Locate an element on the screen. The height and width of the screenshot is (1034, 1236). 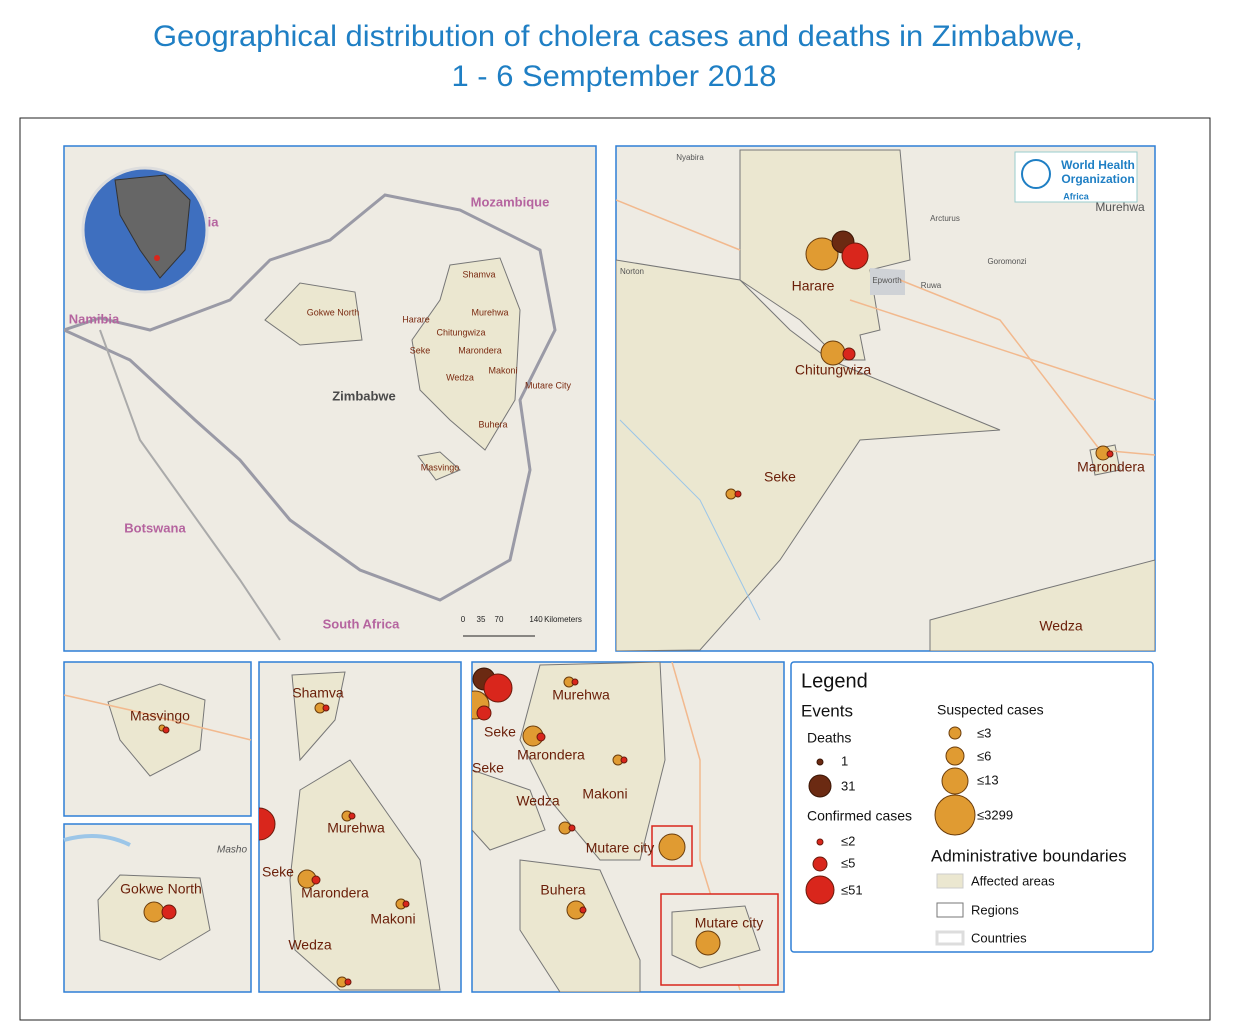
logo-text: Africa is located at coordinates (1076, 196).